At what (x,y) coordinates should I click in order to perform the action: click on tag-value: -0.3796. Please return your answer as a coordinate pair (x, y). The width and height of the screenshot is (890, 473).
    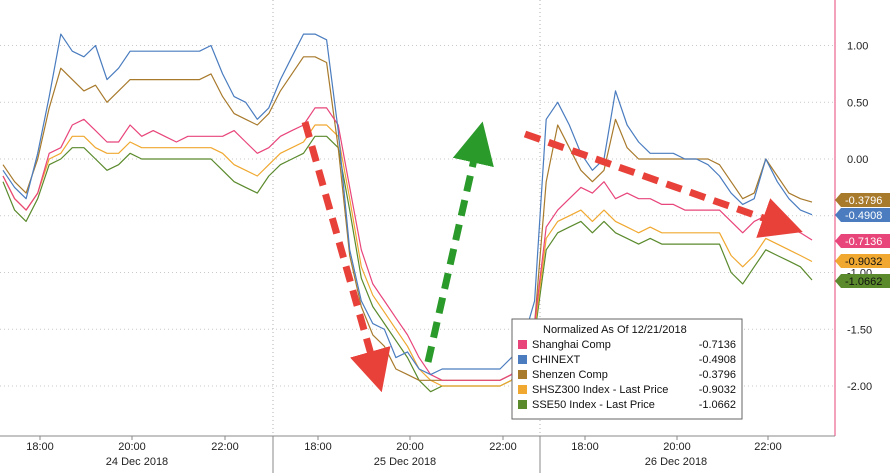
    Looking at the image, I should click on (863, 201).